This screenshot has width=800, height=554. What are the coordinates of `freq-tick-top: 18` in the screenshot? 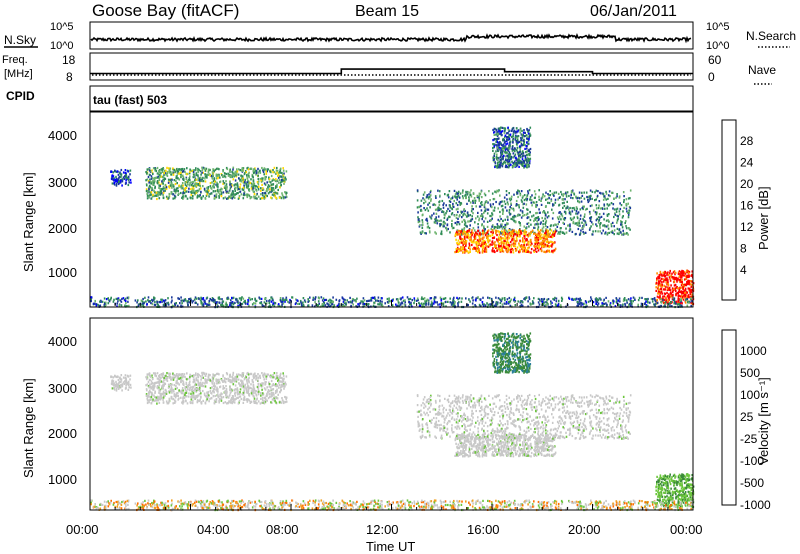 It's located at (69, 60).